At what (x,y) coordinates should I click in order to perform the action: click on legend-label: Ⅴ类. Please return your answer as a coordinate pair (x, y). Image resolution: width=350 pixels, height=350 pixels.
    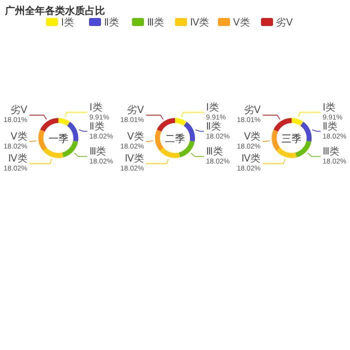
    Looking at the image, I should click on (241, 22).